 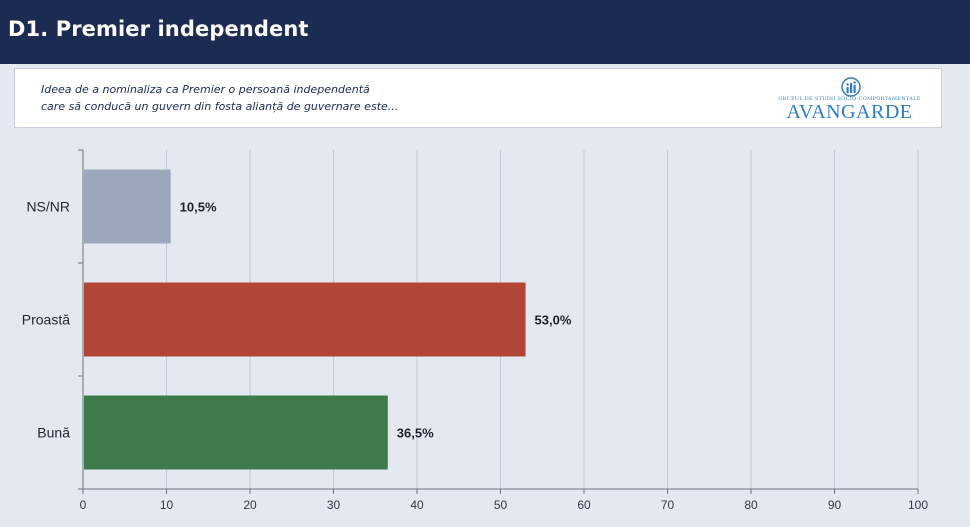 What do you see at coordinates (46, 320) in the screenshot?
I see `category-label: Proastă` at bounding box center [46, 320].